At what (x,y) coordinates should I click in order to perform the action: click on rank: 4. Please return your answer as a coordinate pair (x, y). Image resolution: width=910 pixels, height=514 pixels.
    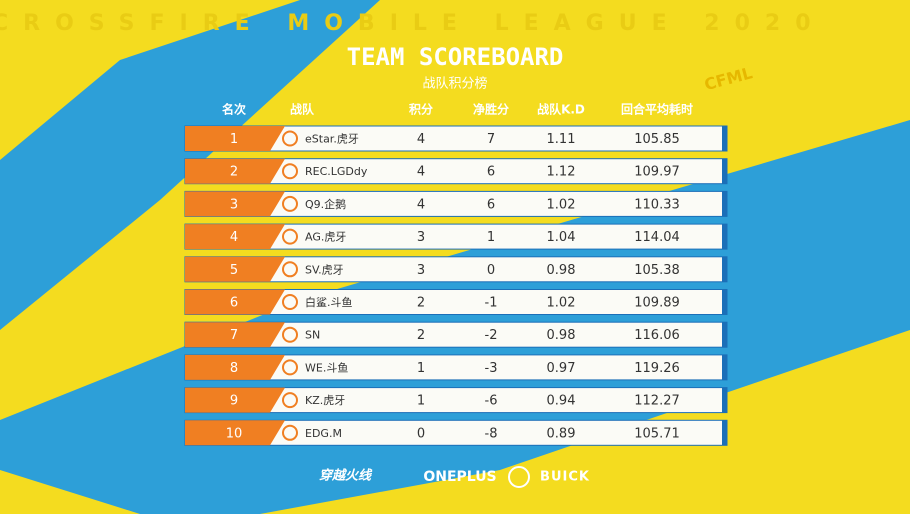
    Looking at the image, I should click on (234, 237).